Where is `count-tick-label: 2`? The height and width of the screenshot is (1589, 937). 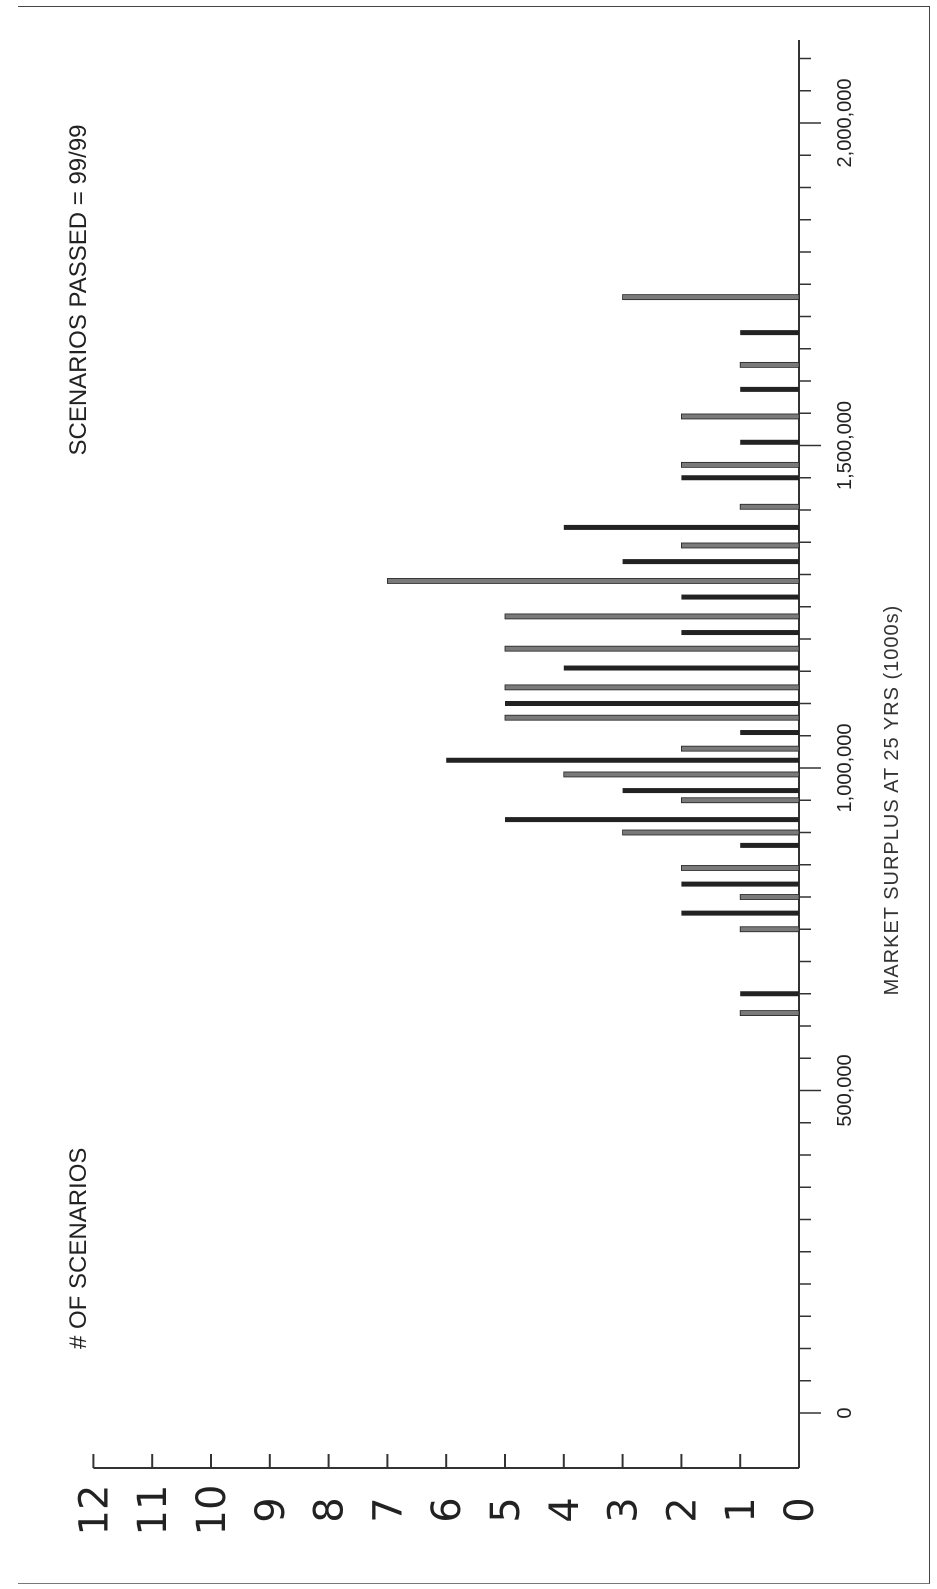 count-tick-label: 2 is located at coordinates (682, 1509).